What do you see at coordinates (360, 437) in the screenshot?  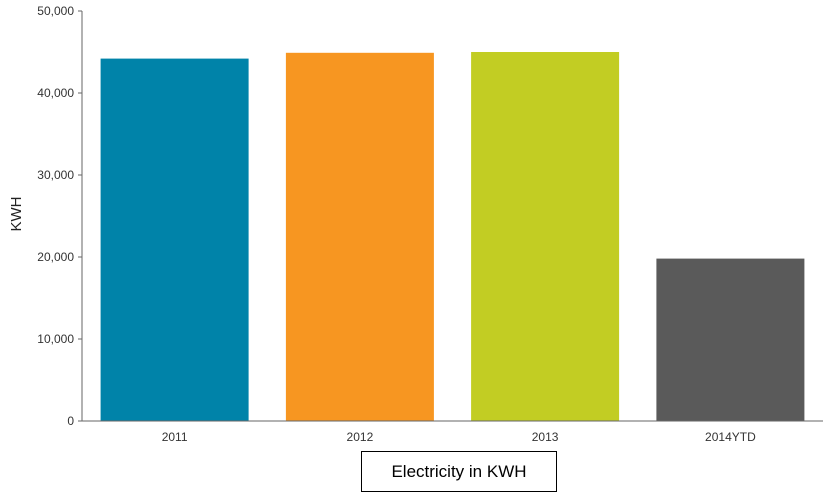 I see `x-tick-label: 2012` at bounding box center [360, 437].